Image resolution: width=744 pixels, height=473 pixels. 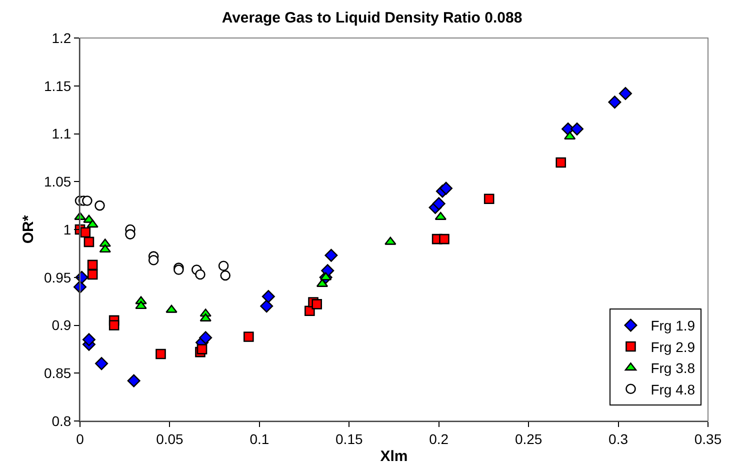 I want to click on y-tick-label: 0.95, so click(x=58, y=277).